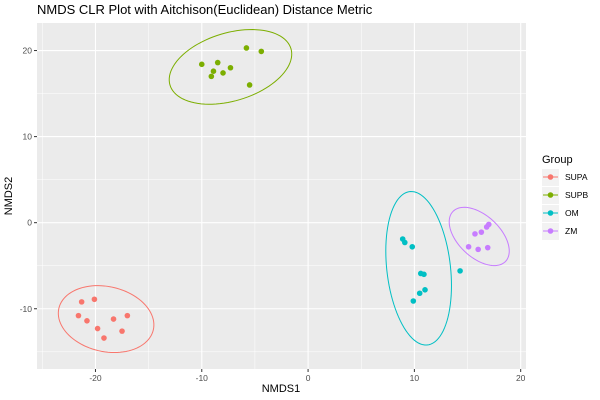 The width and height of the screenshot is (600, 400). I want to click on x-axis-ticks: -20 -10 0 10 20, so click(307, 376).